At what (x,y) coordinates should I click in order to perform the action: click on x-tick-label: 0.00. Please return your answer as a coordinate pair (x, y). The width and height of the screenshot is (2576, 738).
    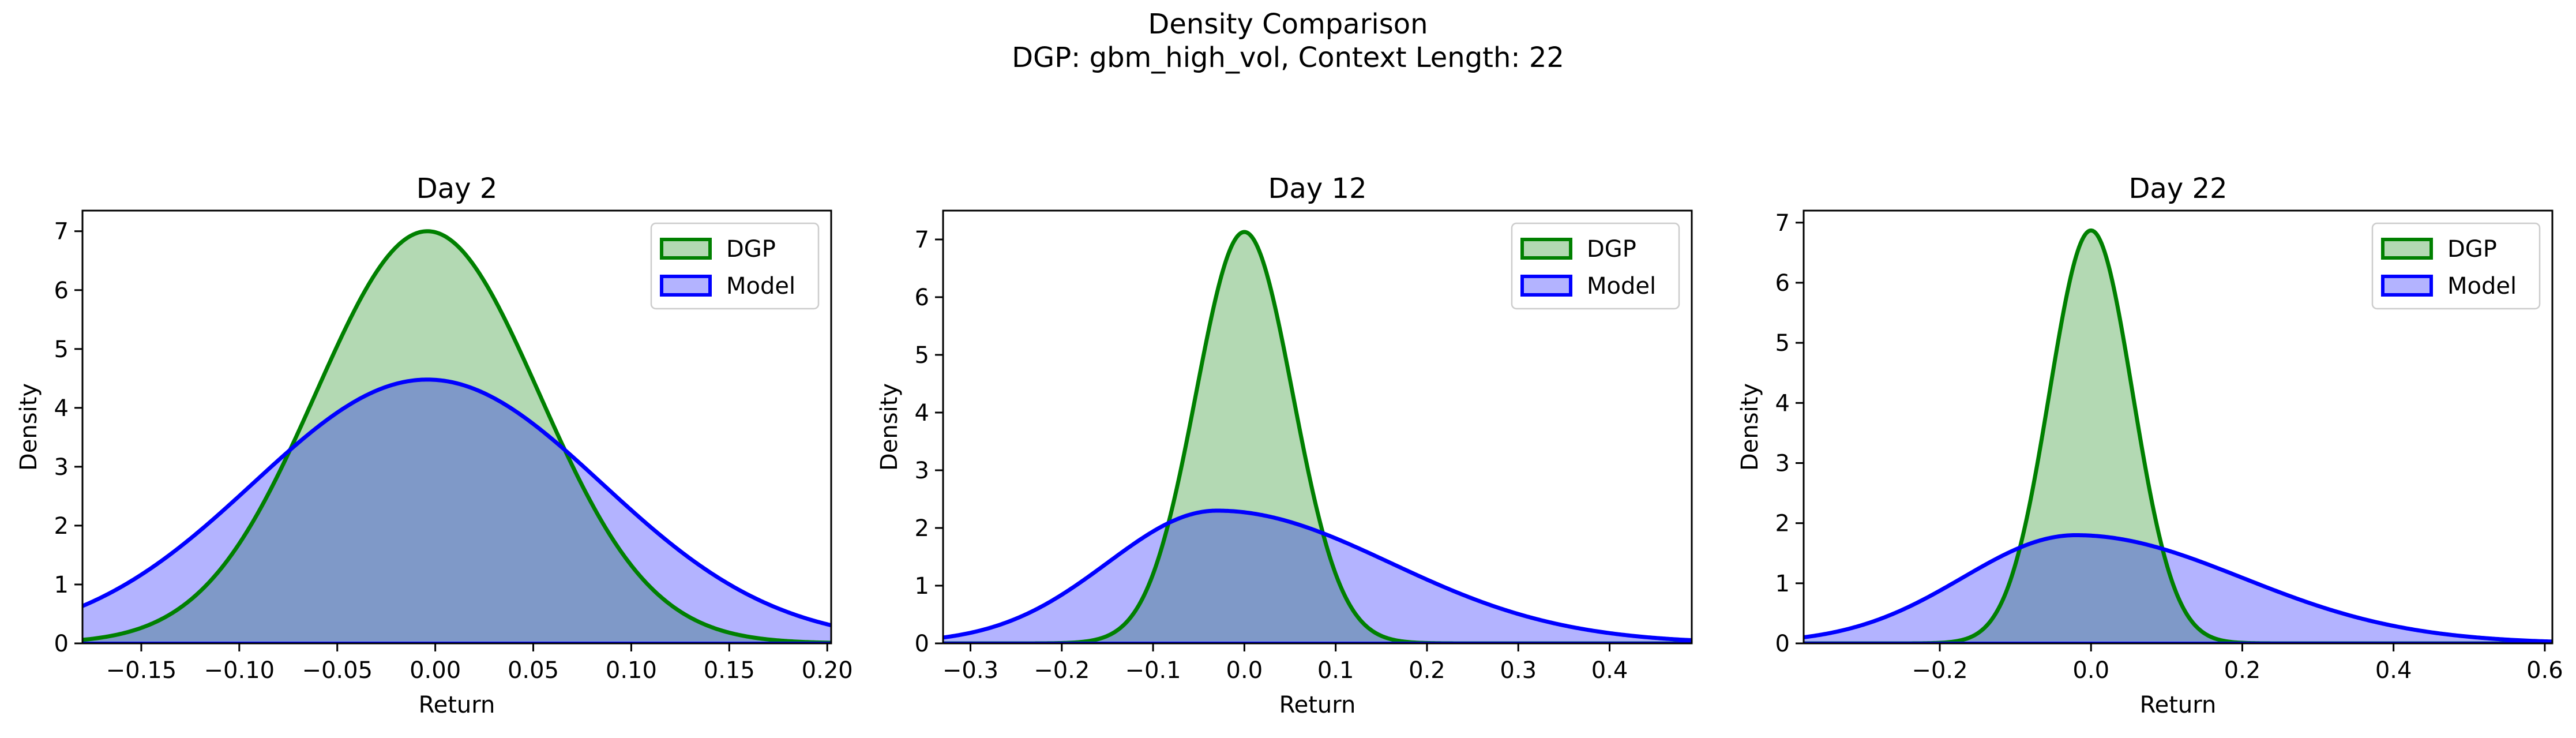
    Looking at the image, I should click on (435, 670).